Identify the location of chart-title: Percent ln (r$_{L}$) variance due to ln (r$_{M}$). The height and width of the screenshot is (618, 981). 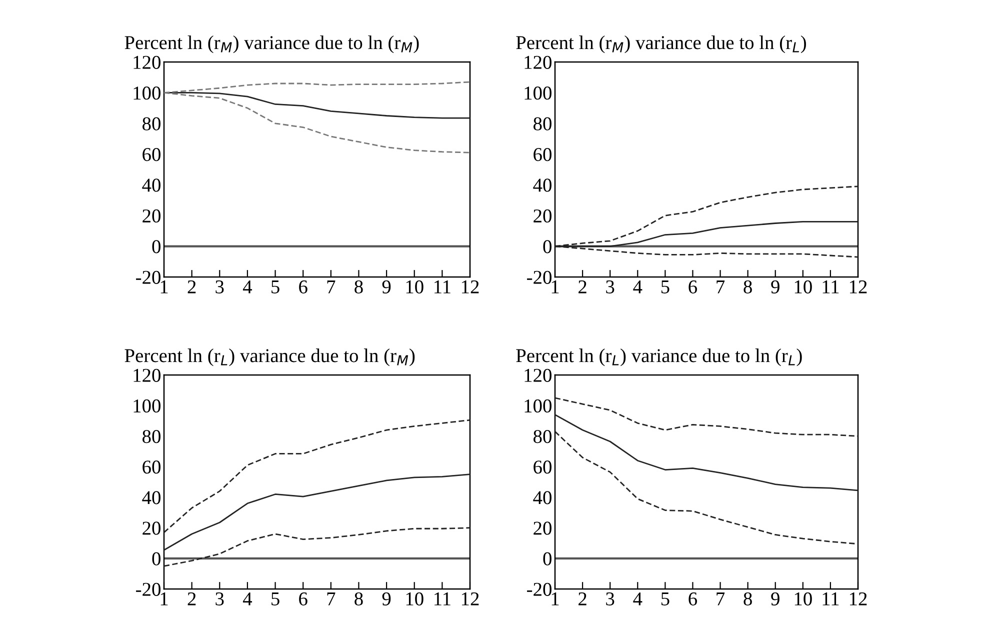
(269, 357).